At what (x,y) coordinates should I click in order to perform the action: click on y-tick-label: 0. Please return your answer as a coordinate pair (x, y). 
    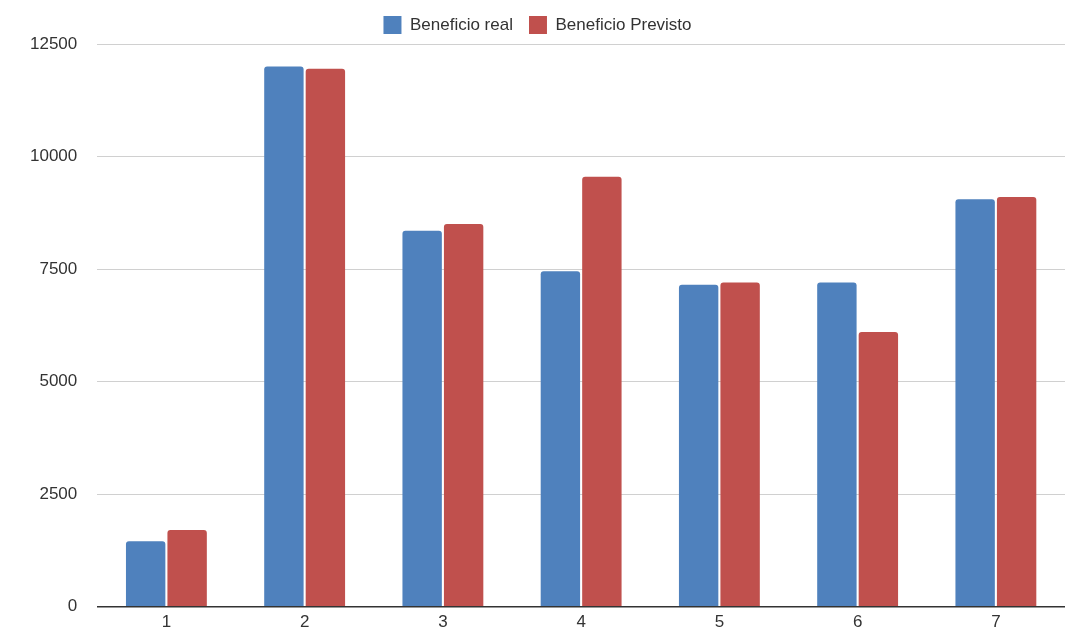
    Looking at the image, I should click on (72, 606).